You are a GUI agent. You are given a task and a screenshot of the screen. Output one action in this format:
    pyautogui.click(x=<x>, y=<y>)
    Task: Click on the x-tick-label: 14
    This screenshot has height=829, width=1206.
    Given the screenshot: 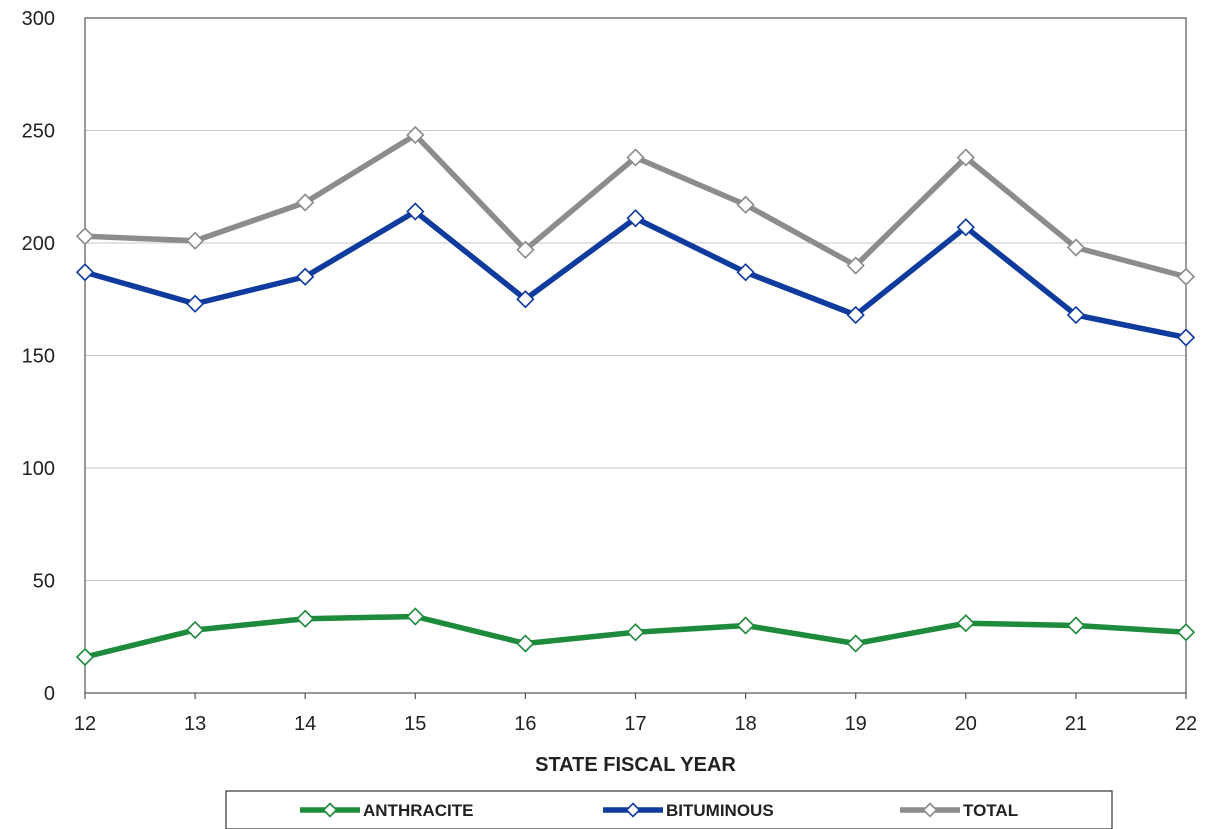 What is the action you would take?
    pyautogui.click(x=305, y=724)
    